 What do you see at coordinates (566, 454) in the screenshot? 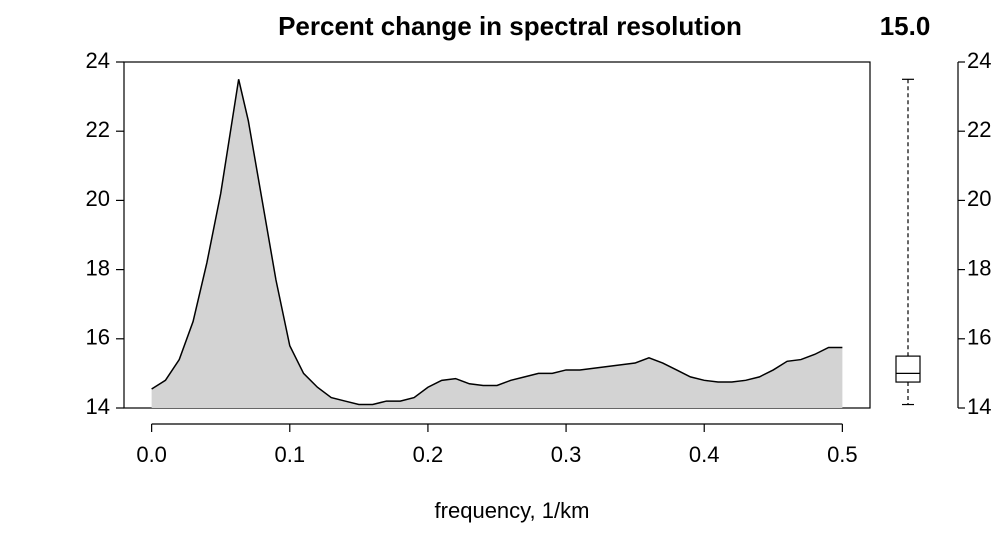
I see `x-tick-label: 0.3` at bounding box center [566, 454].